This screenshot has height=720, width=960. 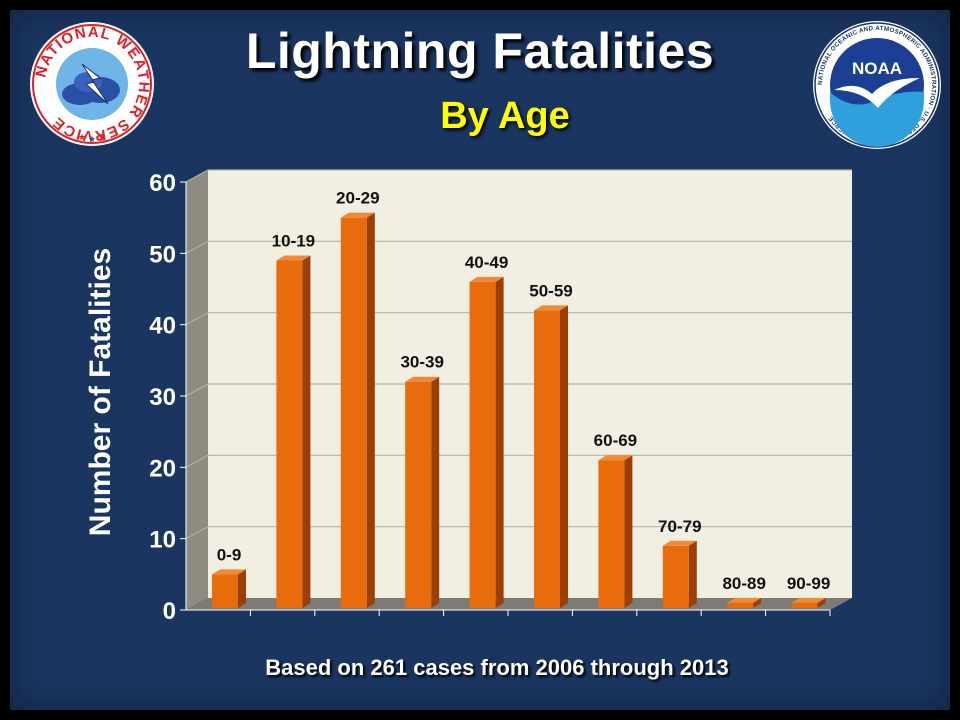 I want to click on y-tick-label: 50, so click(x=162, y=254).